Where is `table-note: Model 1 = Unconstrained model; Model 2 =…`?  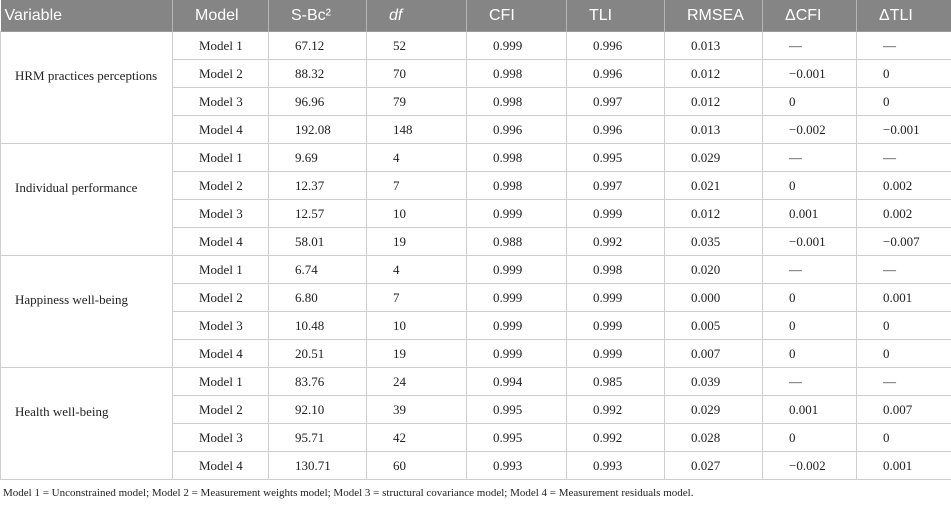 table-note: Model 1 = Unconstrained model; Model 2 =… is located at coordinates (348, 493).